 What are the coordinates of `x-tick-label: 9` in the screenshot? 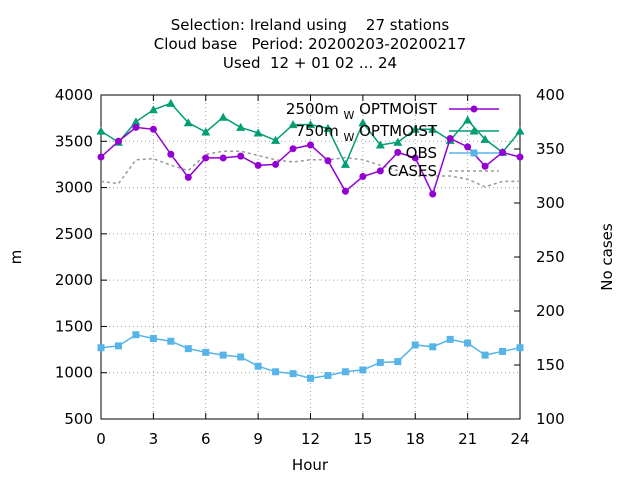 It's located at (258, 439).